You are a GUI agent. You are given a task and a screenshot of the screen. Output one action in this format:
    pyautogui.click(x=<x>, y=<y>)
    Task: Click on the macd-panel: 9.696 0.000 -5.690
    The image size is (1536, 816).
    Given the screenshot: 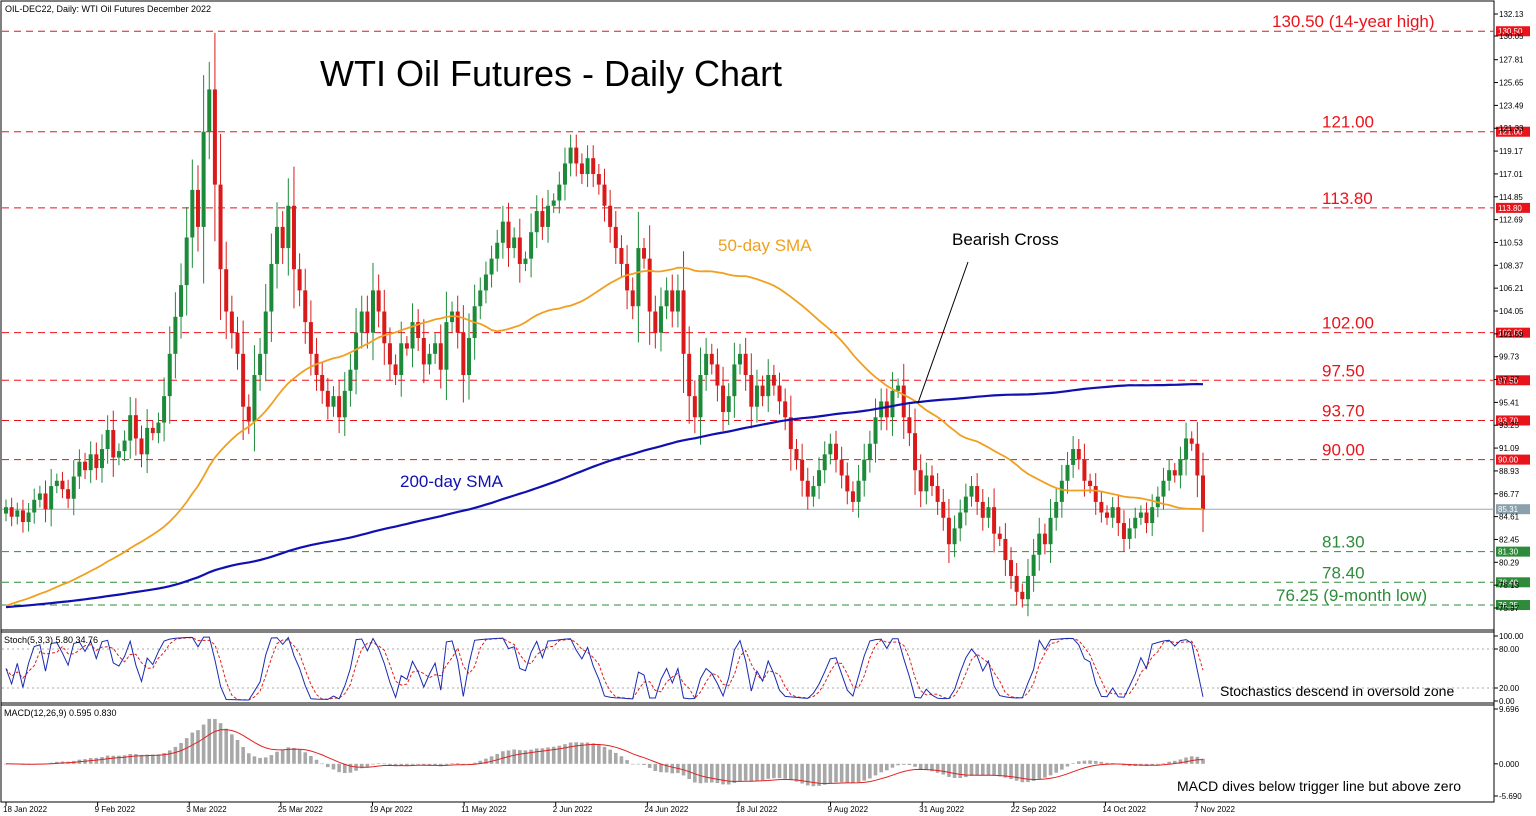 What is the action you would take?
    pyautogui.click(x=763, y=753)
    